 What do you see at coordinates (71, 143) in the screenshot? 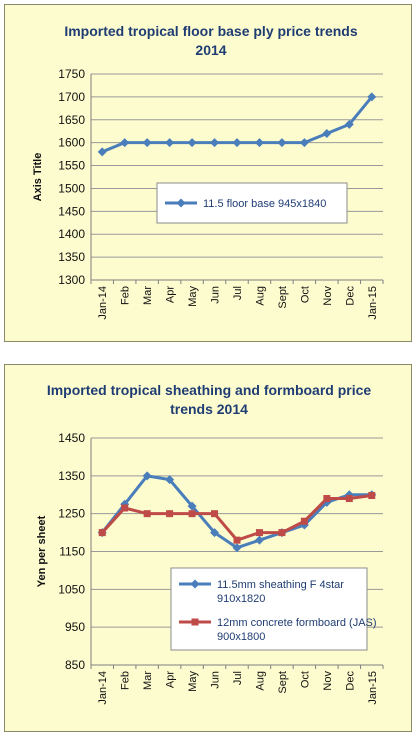
I see `y-tick-label: 1600` at bounding box center [71, 143].